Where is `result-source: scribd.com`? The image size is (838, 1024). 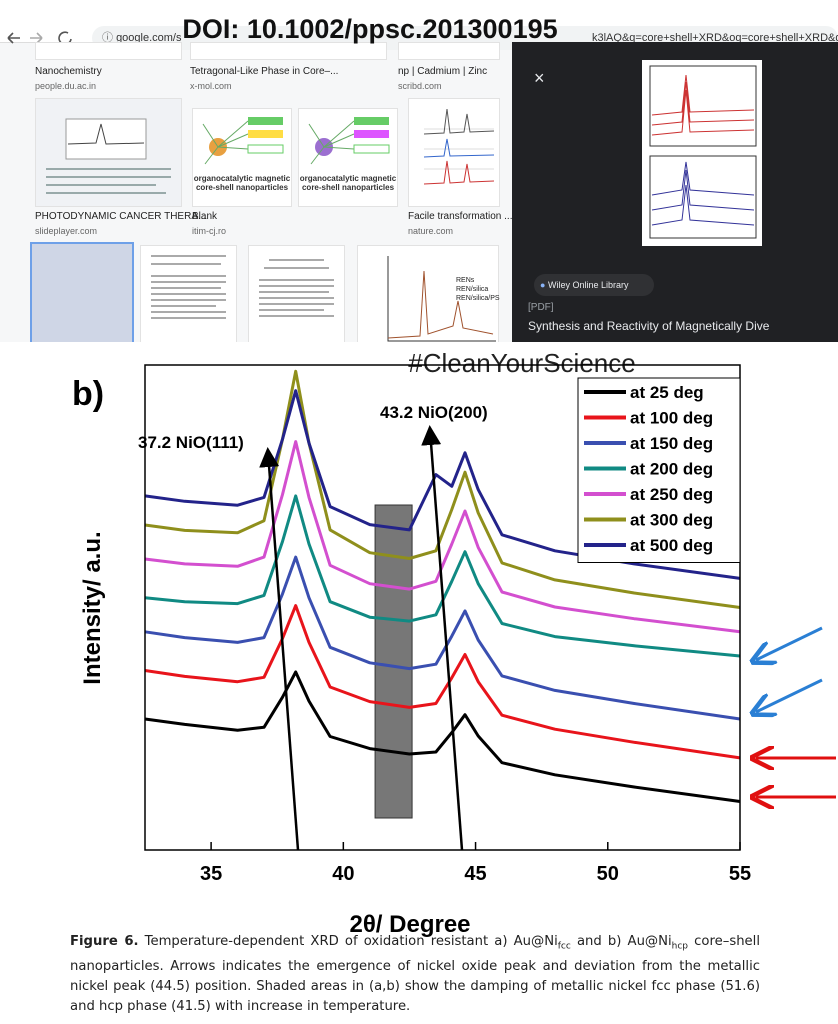
result-source: scribd.com is located at coordinates (420, 86).